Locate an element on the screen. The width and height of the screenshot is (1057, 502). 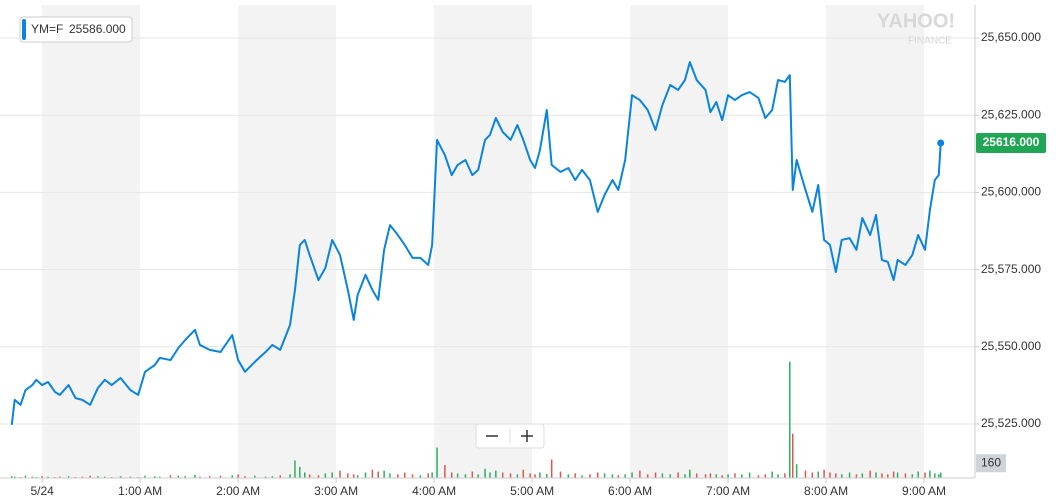
x-tick-label: 4:00 AM is located at coordinates (434, 491).